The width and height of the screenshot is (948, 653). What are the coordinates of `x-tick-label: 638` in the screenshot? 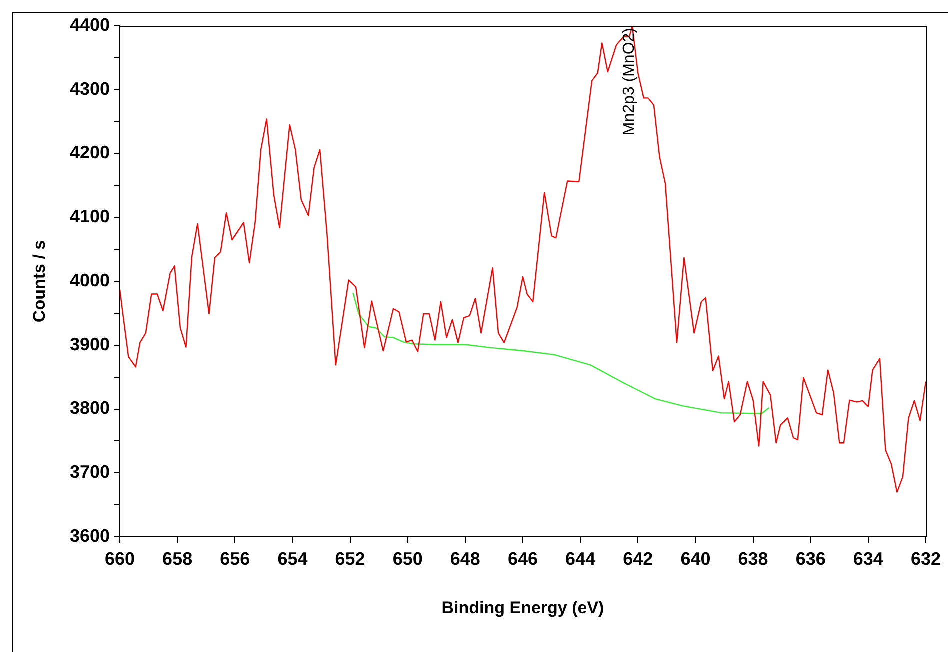 It's located at (753, 558).